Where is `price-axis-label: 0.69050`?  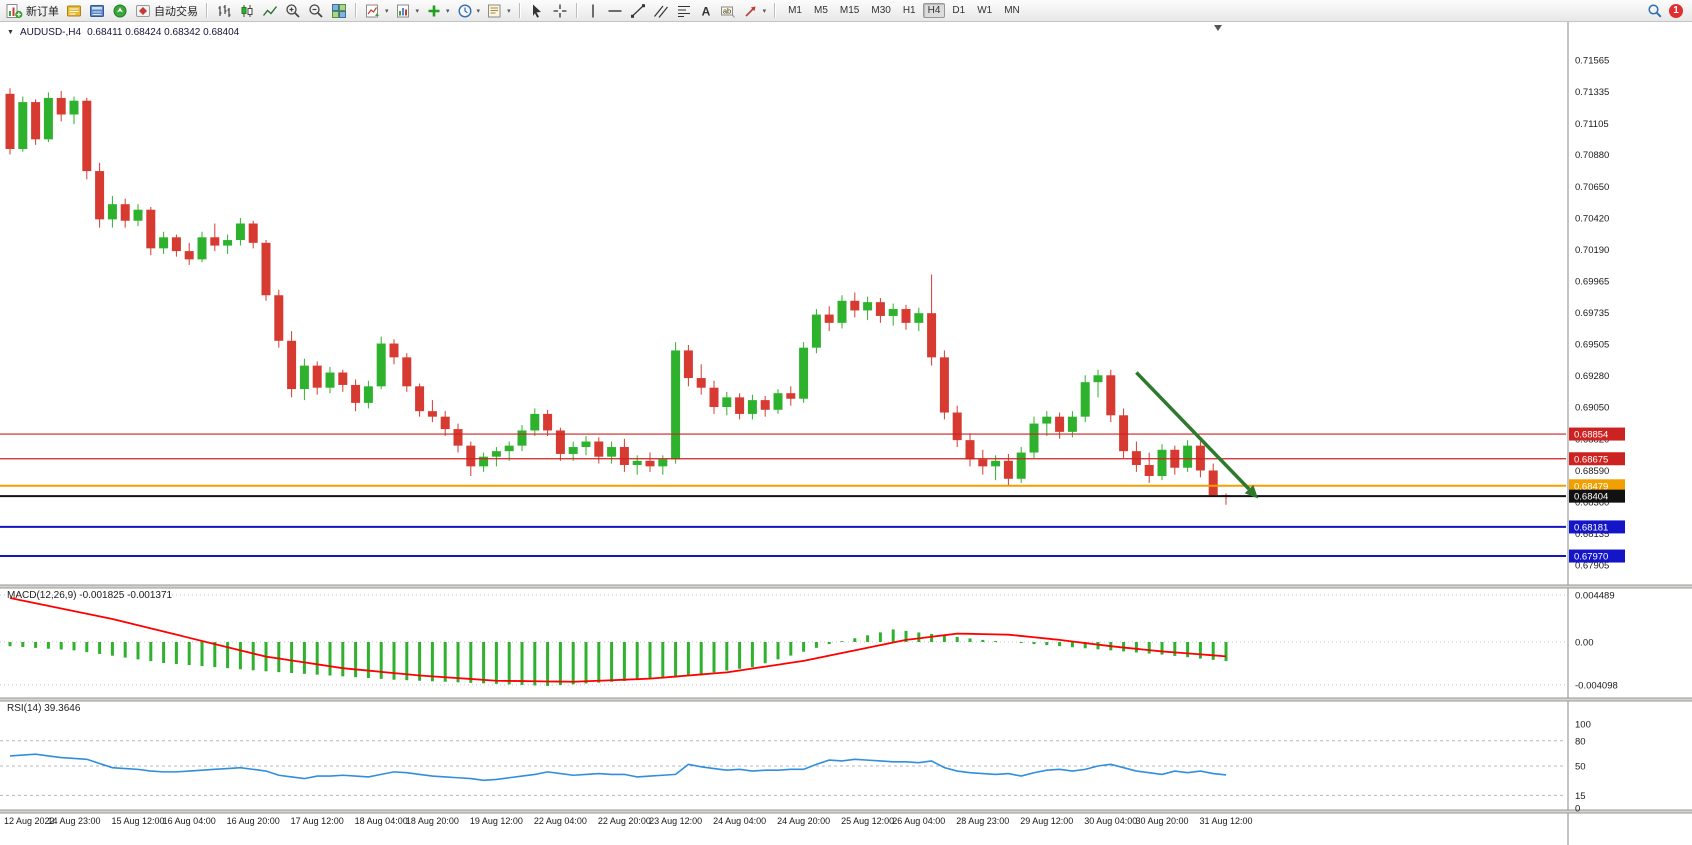 price-axis-label: 0.69050 is located at coordinates (1592, 408).